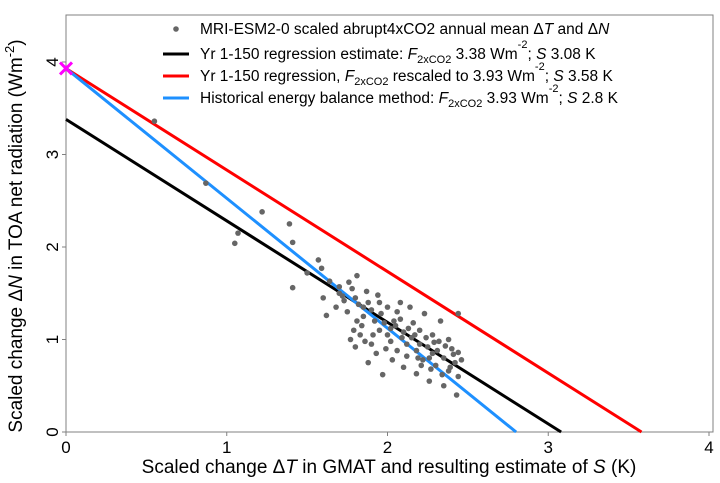  I want to click on axis-label-part: Δ, so click(279, 467).